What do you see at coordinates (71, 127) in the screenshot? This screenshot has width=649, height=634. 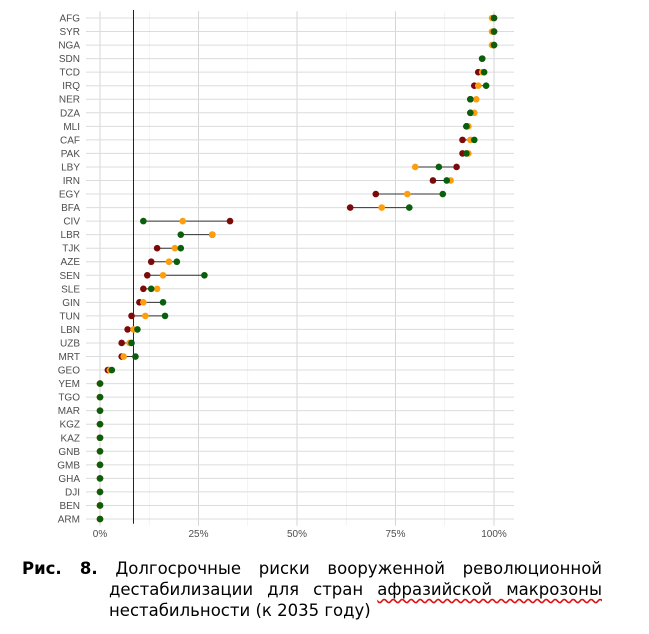 I see `y-tick-label-mli: MLI` at bounding box center [71, 127].